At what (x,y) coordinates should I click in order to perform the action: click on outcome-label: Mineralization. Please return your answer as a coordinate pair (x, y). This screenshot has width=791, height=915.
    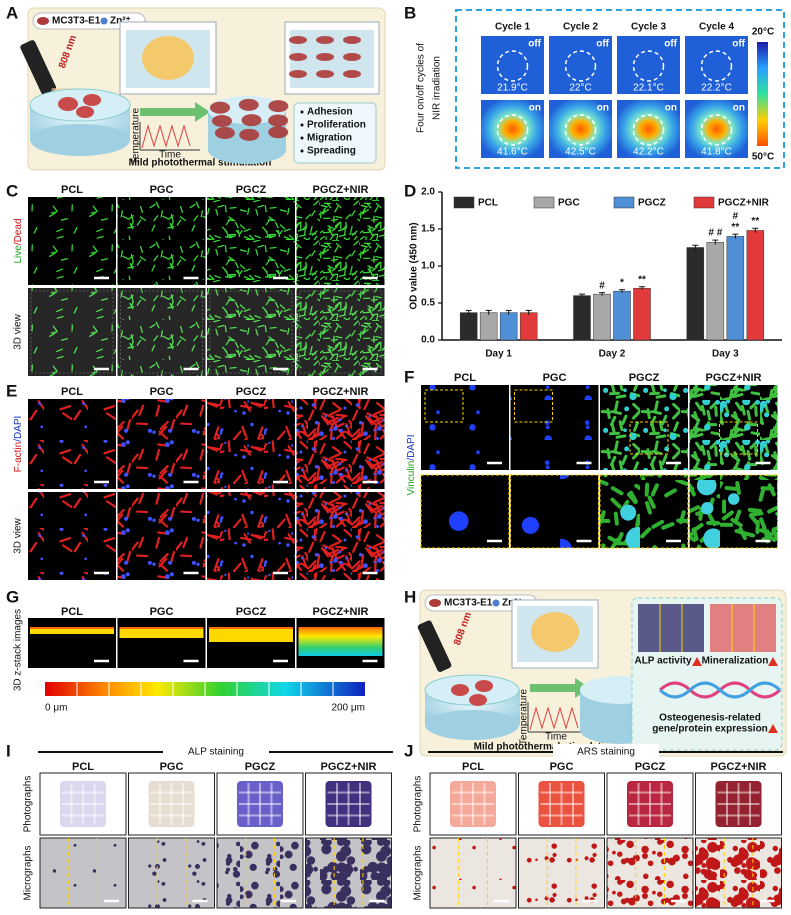
    Looking at the image, I should click on (735, 661).